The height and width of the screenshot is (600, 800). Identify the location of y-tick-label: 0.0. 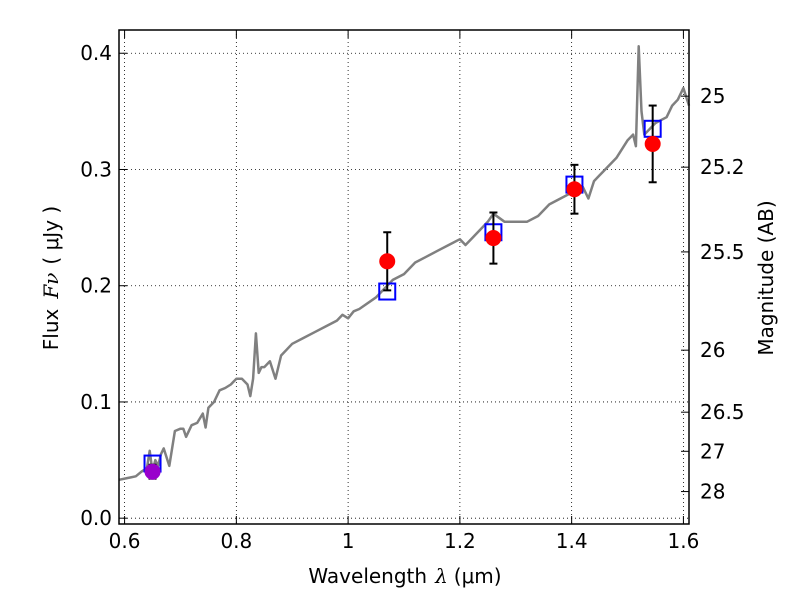
(96, 518).